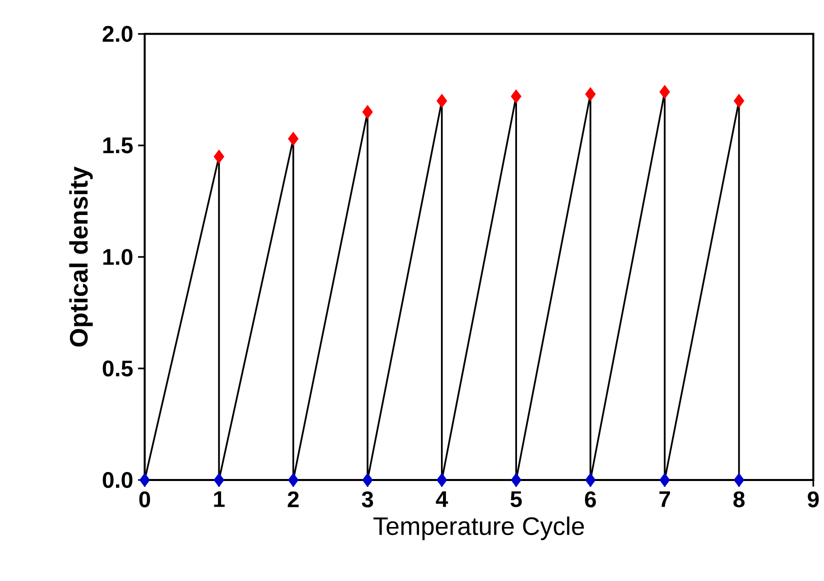 This screenshot has height=581, width=824. Describe the element at coordinates (442, 499) in the screenshot. I see `x-tick-label: 4` at that location.